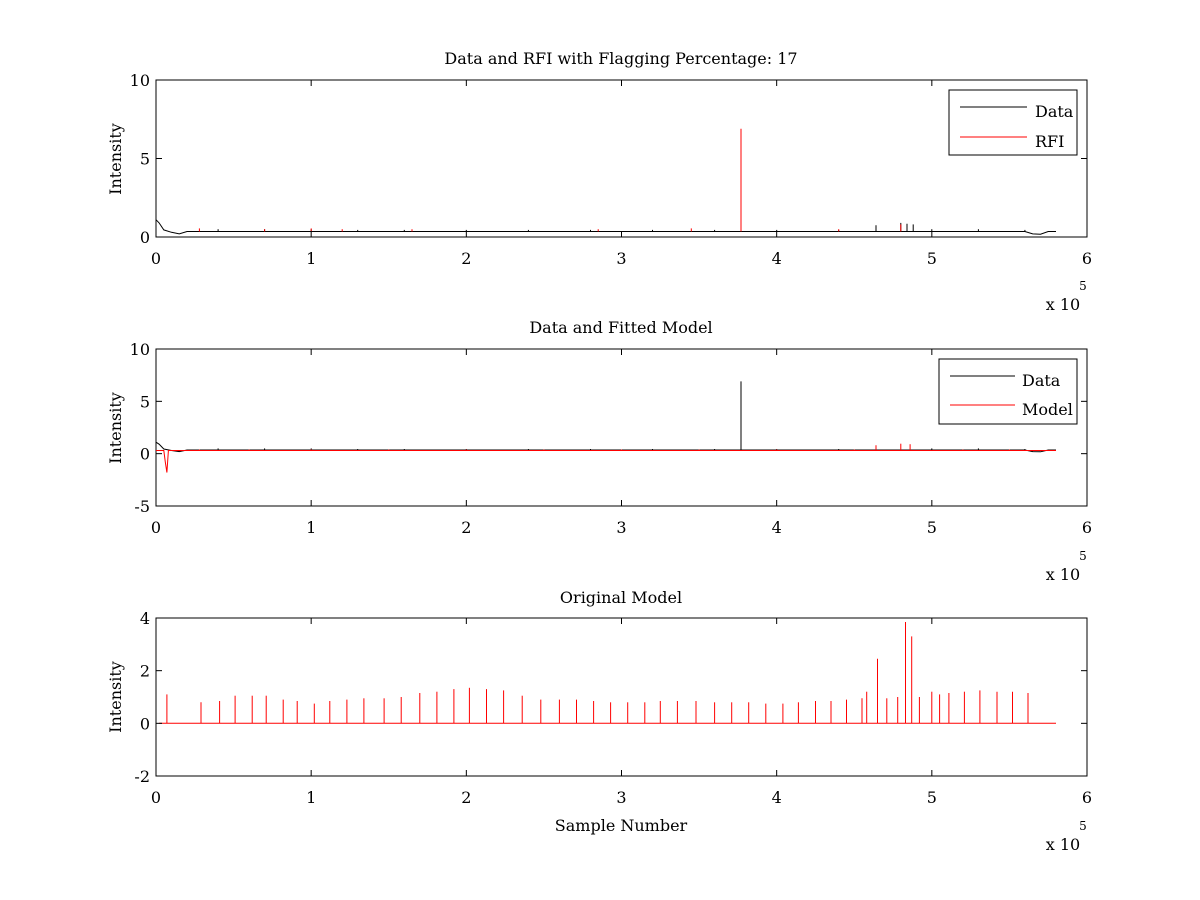  I want to click on chart-title: Original Model, so click(621, 597).